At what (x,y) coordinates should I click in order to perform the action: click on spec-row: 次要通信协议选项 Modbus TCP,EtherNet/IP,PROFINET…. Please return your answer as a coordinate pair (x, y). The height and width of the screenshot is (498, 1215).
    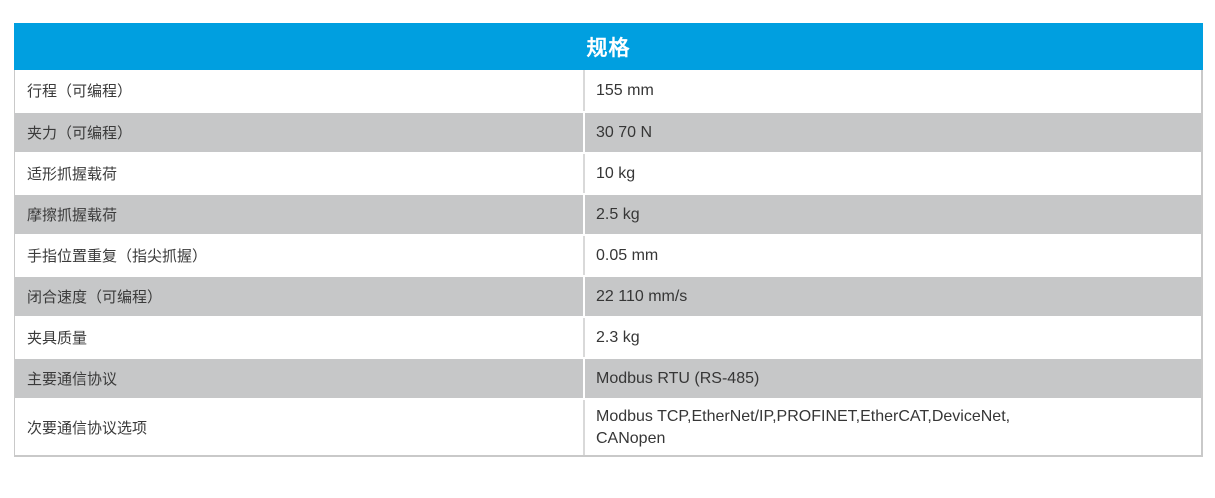
    Looking at the image, I should click on (608, 427).